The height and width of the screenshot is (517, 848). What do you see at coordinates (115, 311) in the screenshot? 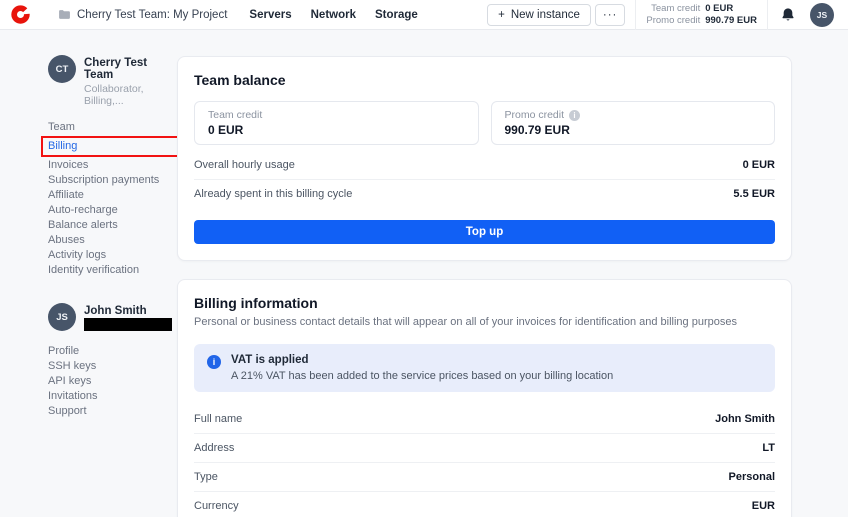
I see `user-name: John Smith` at bounding box center [115, 311].